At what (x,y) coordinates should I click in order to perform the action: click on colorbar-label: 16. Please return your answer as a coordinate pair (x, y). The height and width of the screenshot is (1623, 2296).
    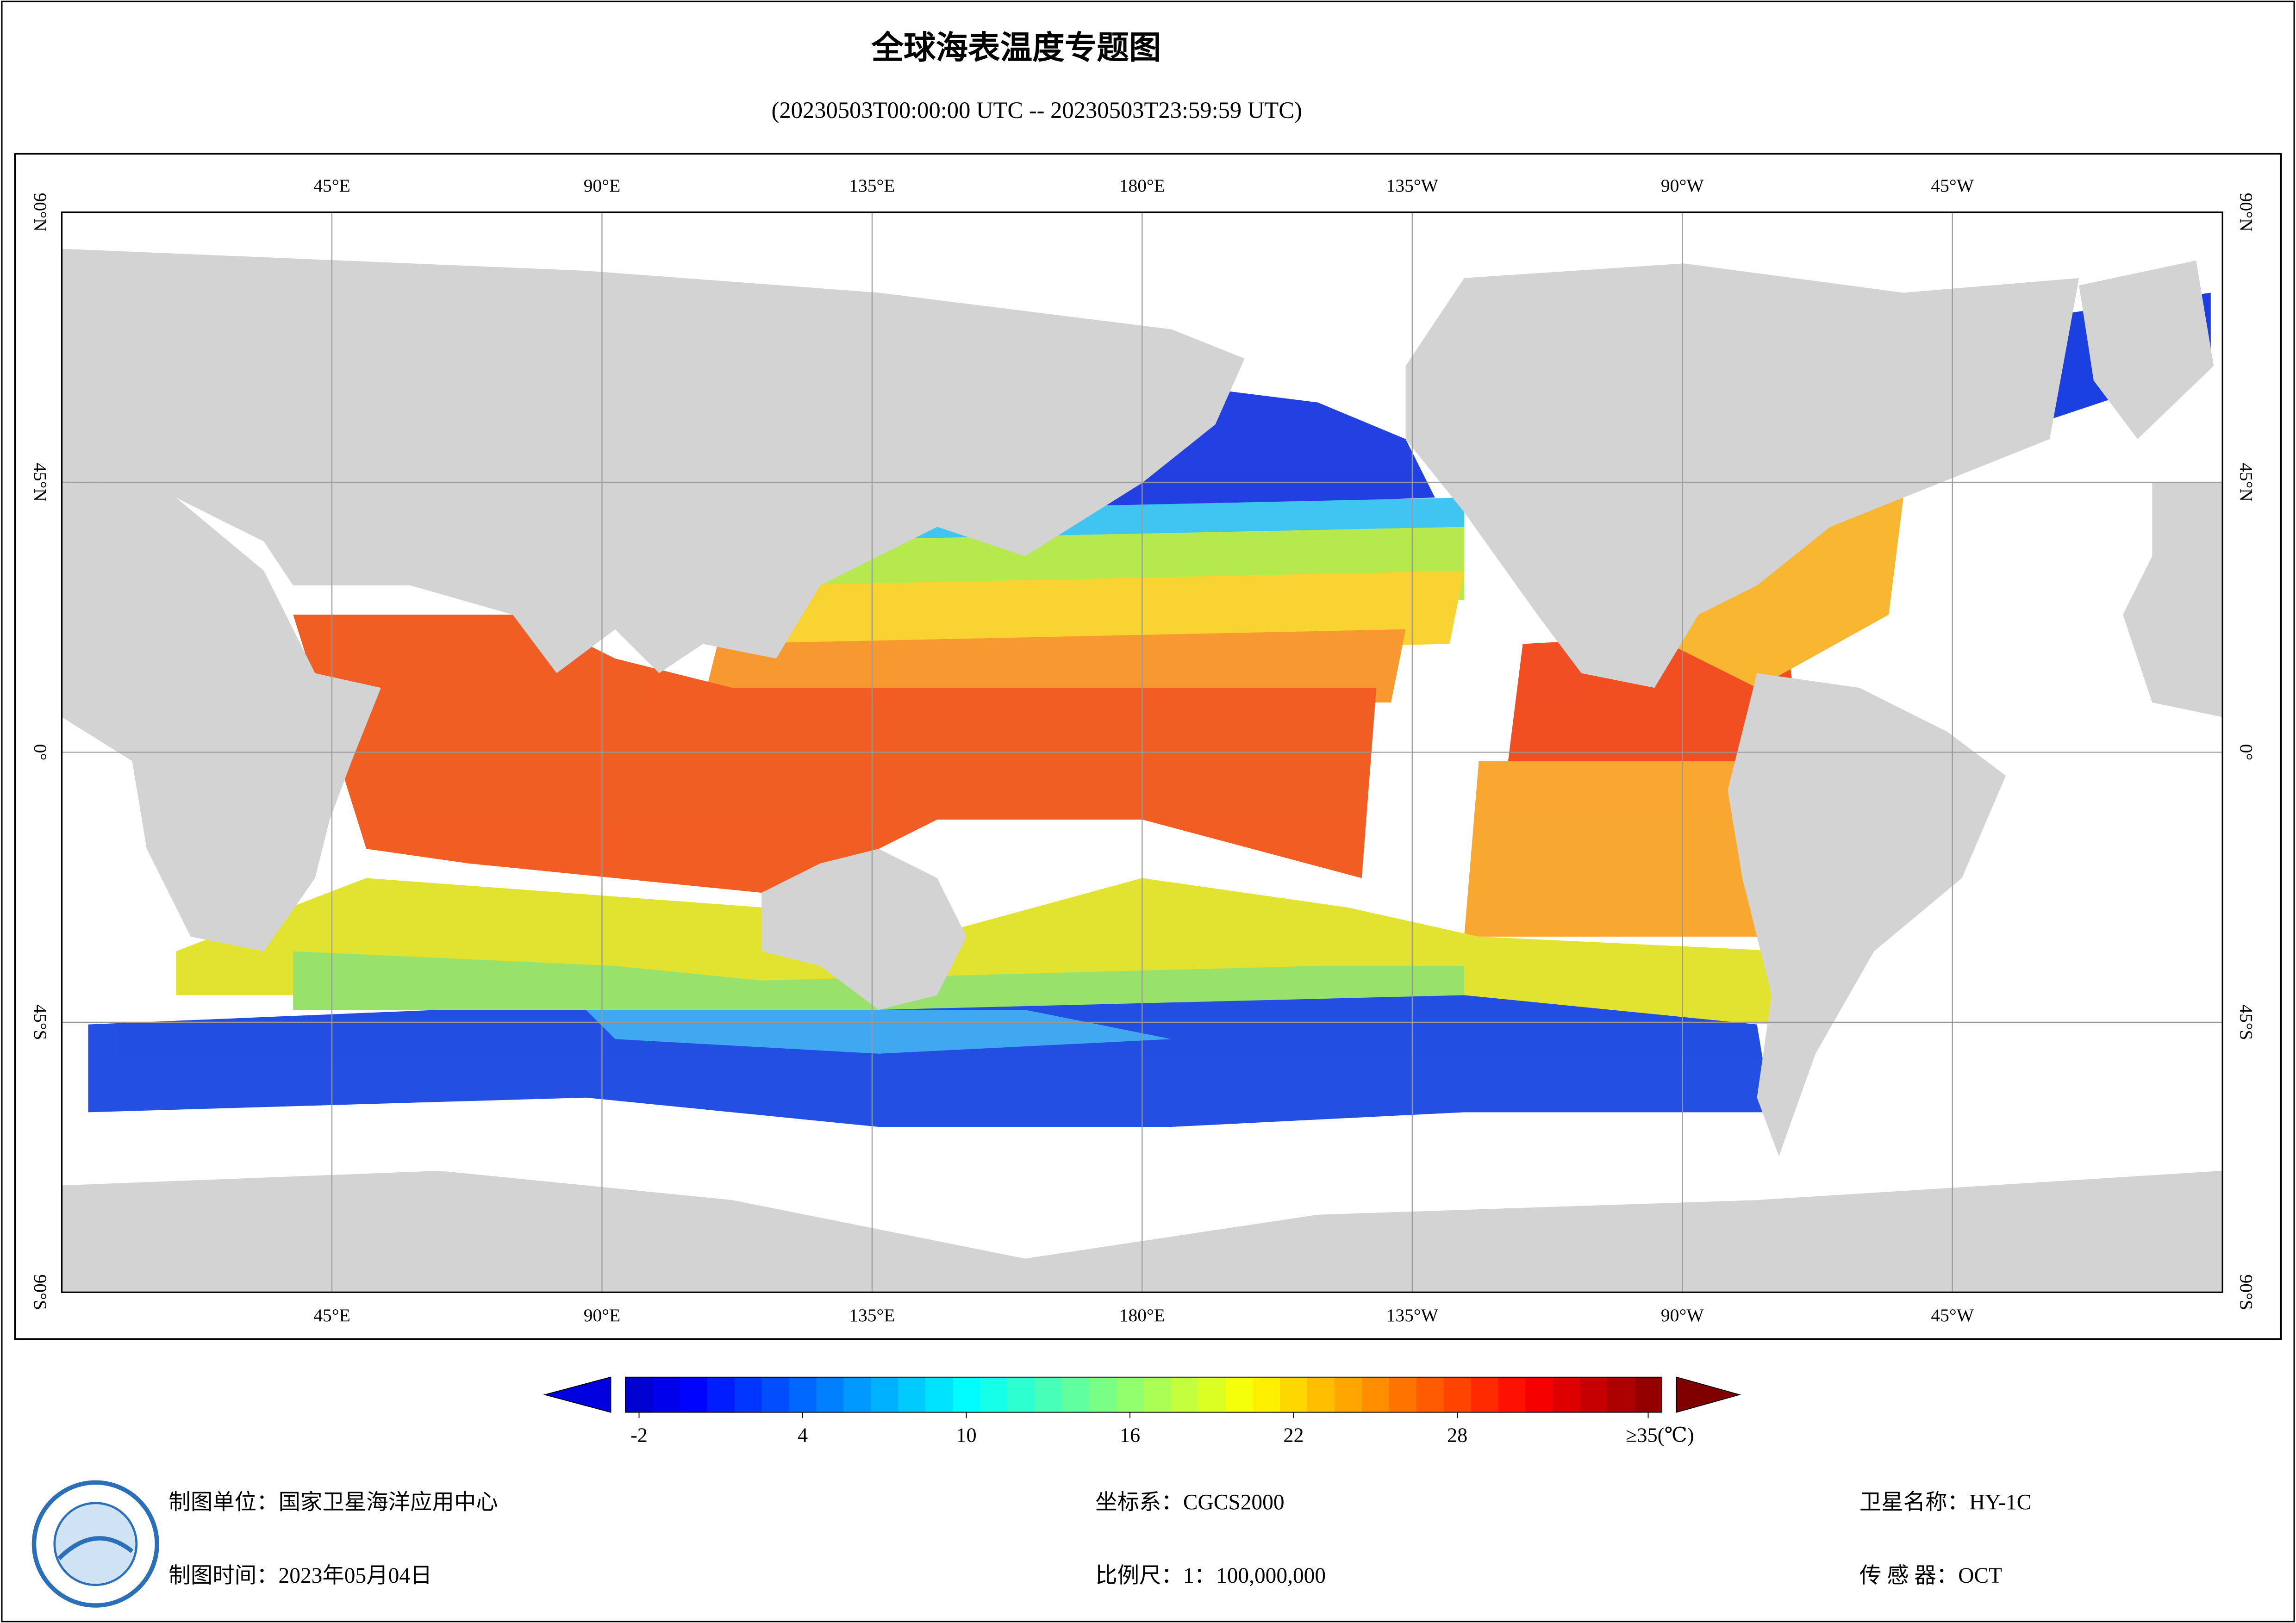
    Looking at the image, I should click on (1130, 1435).